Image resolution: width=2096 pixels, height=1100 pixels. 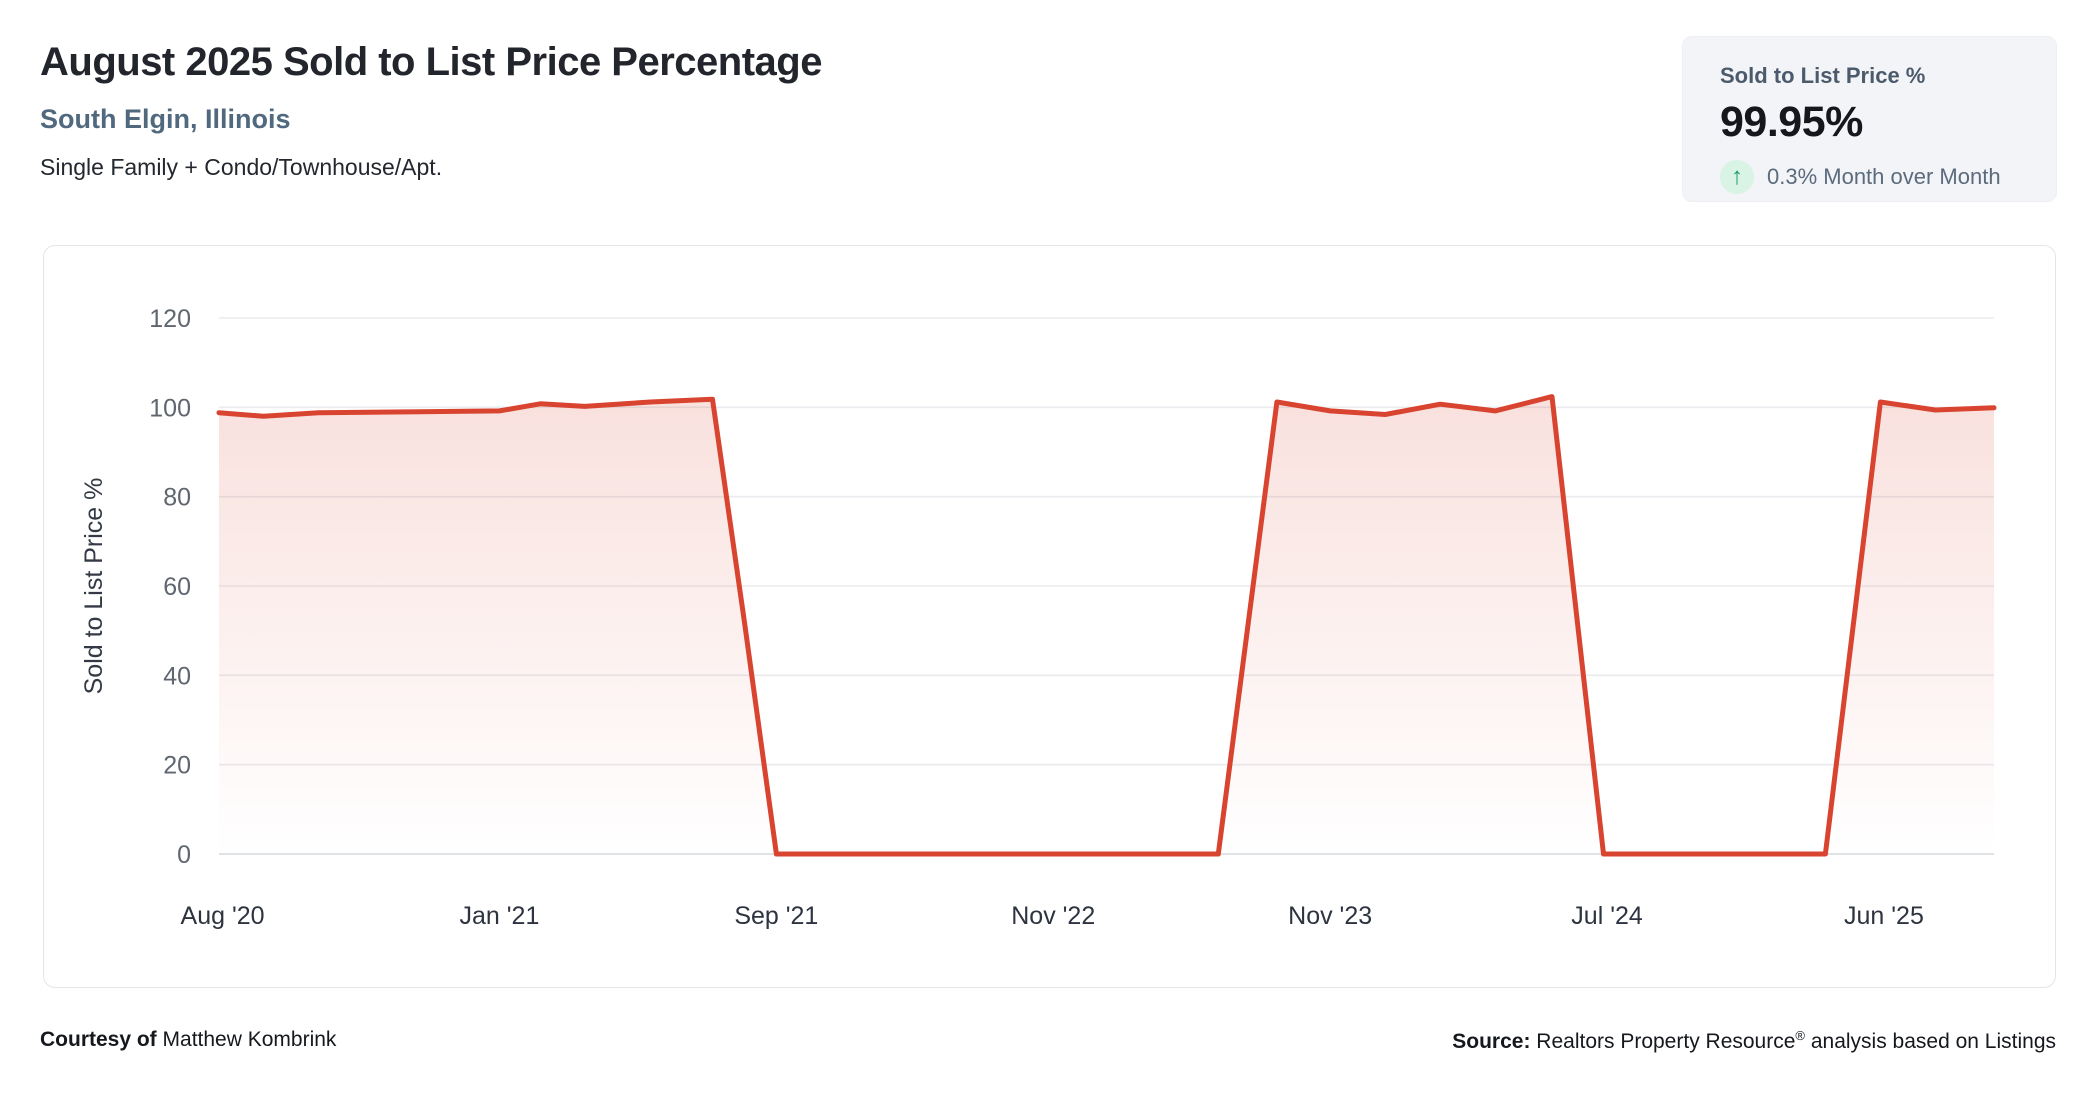 What do you see at coordinates (1491, 1041) in the screenshot?
I see `source-label: Source:` at bounding box center [1491, 1041].